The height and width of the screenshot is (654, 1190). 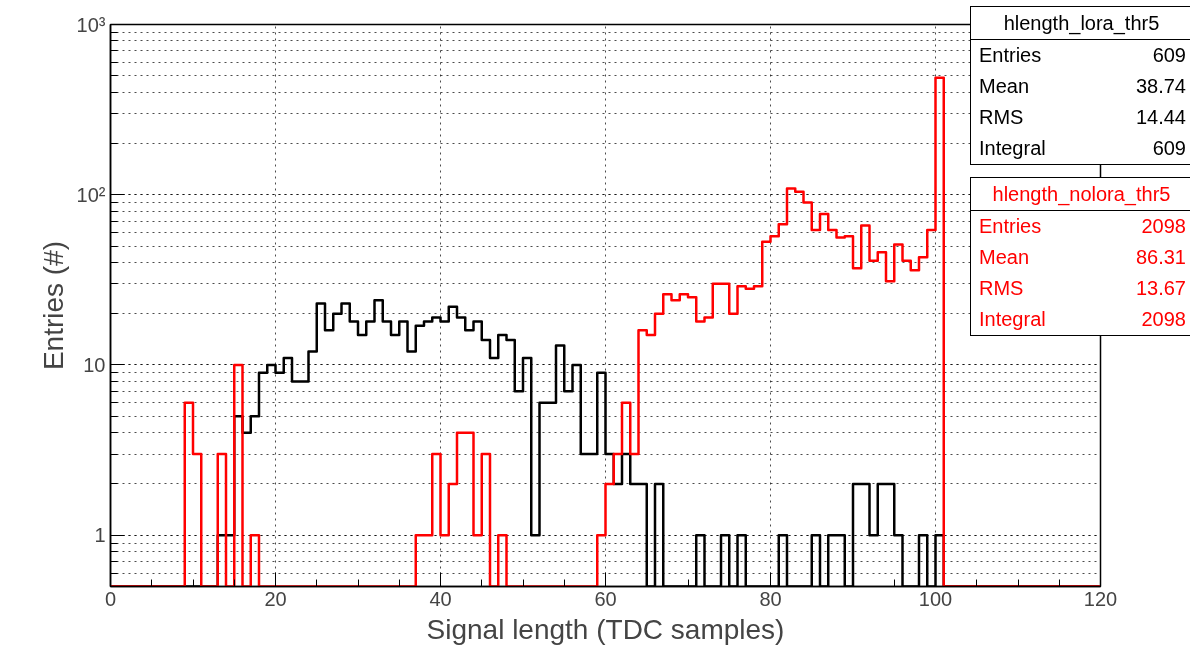 What do you see at coordinates (91, 24) in the screenshot?
I see `y-tick-label: 10³` at bounding box center [91, 24].